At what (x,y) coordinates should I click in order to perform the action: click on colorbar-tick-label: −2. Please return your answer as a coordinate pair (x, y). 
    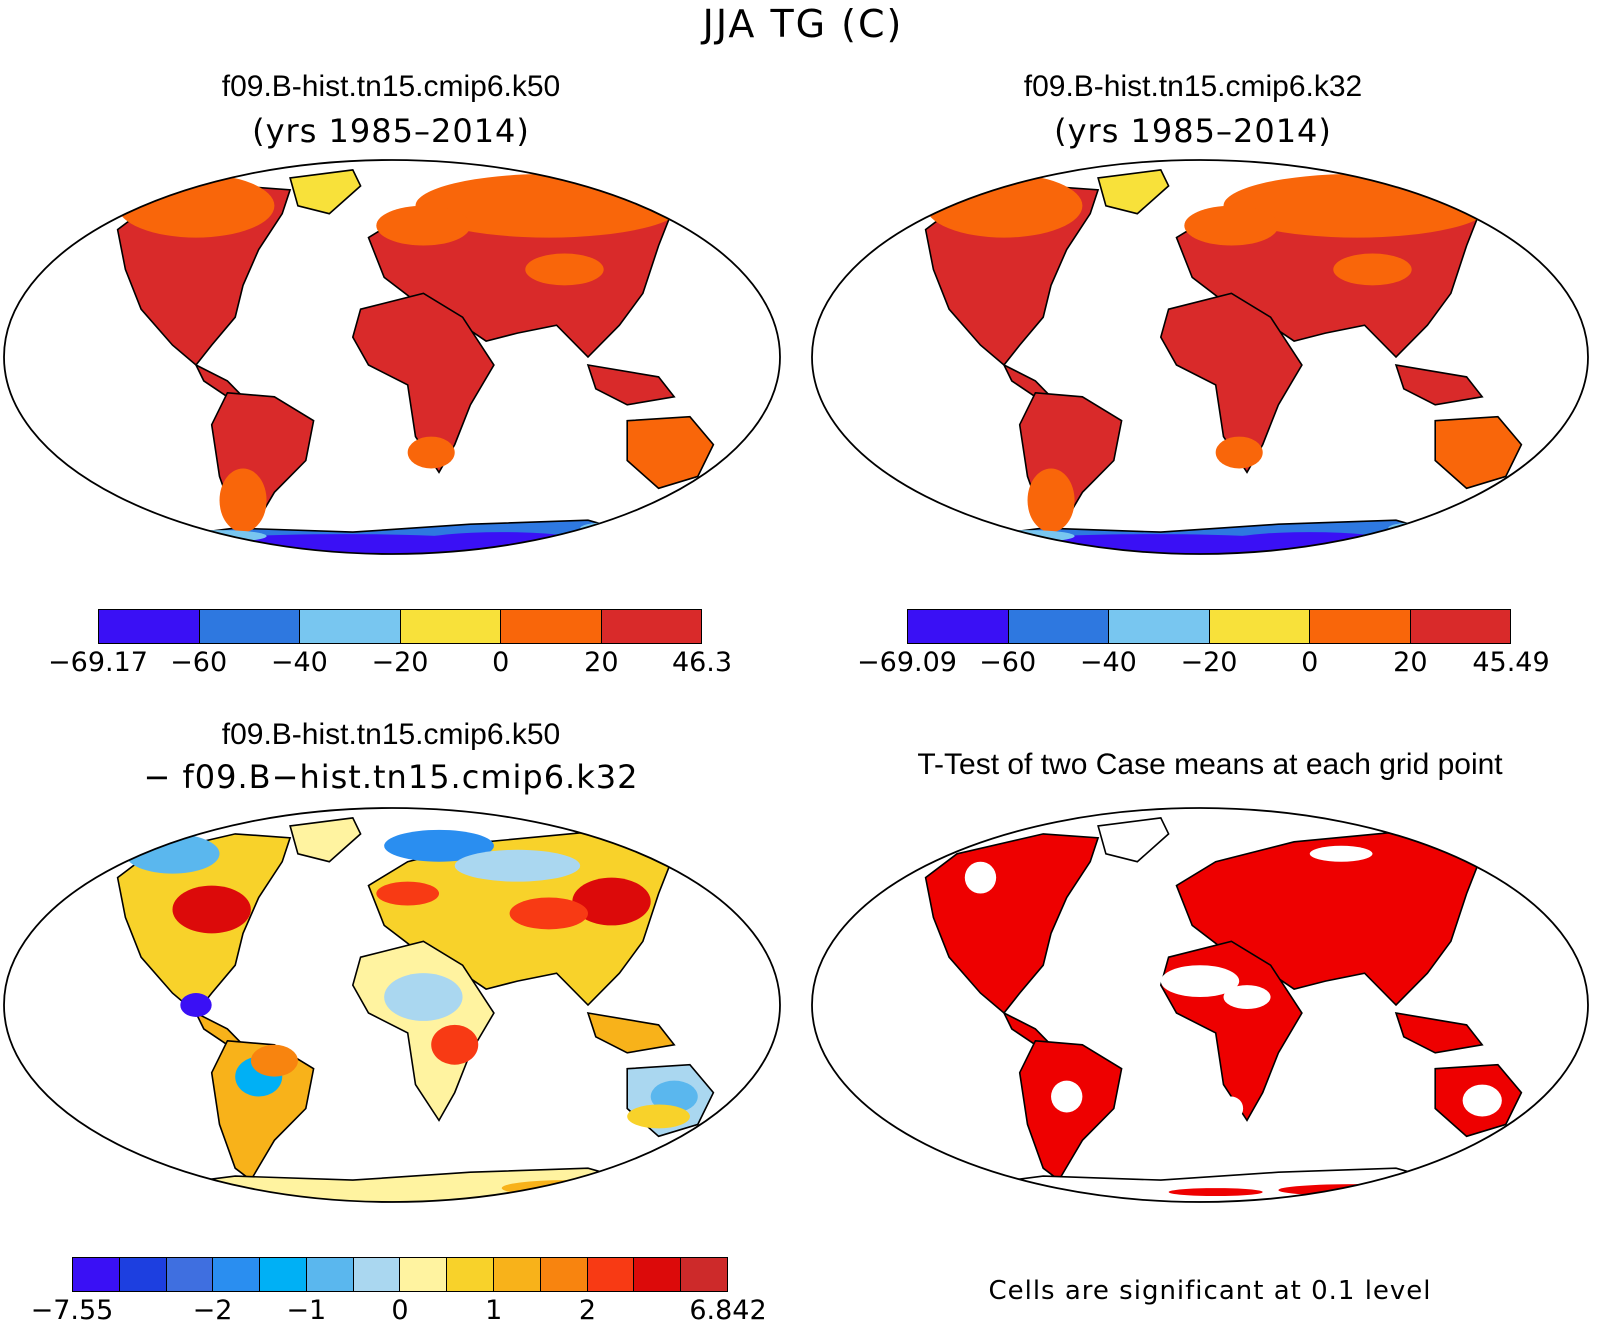
    Looking at the image, I should click on (212, 1310).